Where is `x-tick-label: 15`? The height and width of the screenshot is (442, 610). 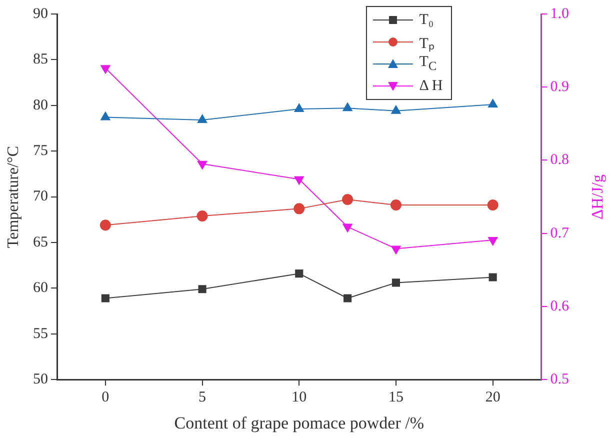 x-tick-label: 15 is located at coordinates (396, 398).